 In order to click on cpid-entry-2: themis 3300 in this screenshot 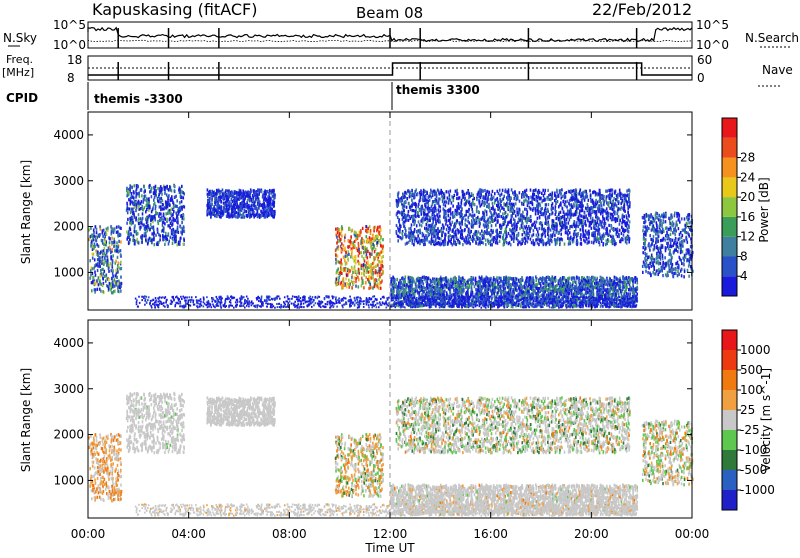, I will do `click(438, 90)`.